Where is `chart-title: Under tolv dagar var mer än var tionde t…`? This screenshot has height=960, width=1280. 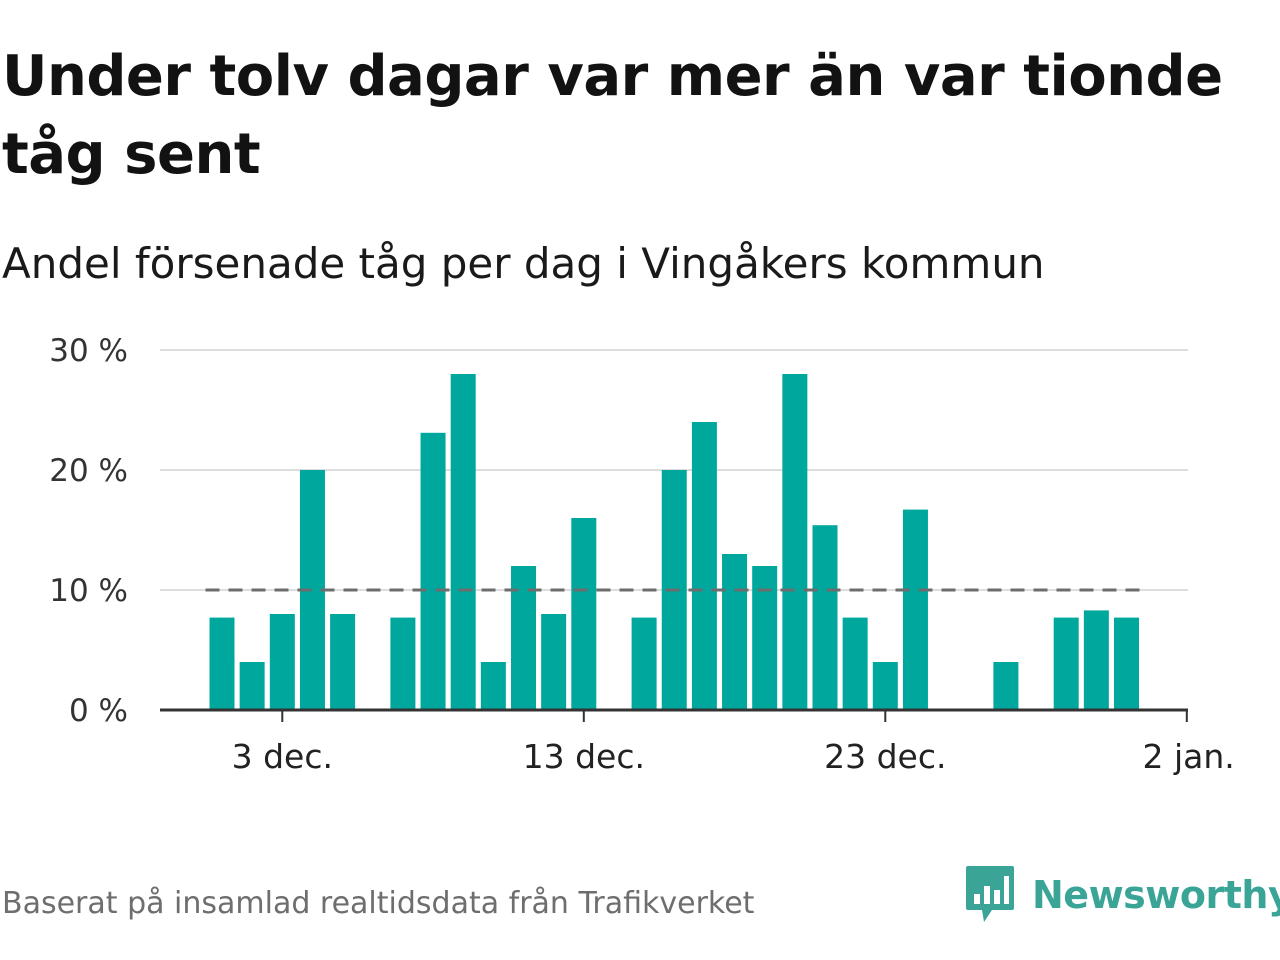
chart-title: Under tolv dagar var mer än var tionde t… is located at coordinates (612, 115).